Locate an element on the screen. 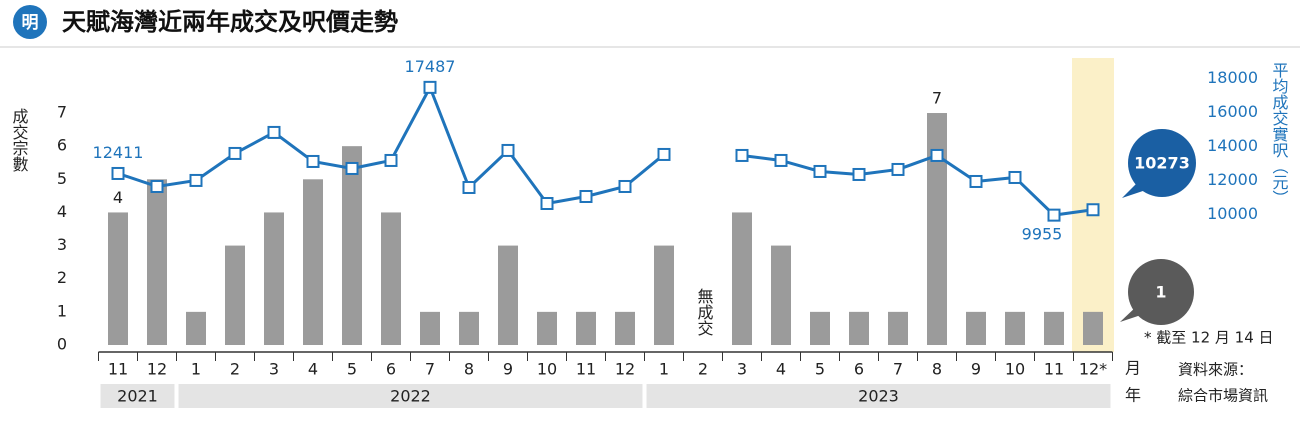  logo: 明 is located at coordinates (30, 23).